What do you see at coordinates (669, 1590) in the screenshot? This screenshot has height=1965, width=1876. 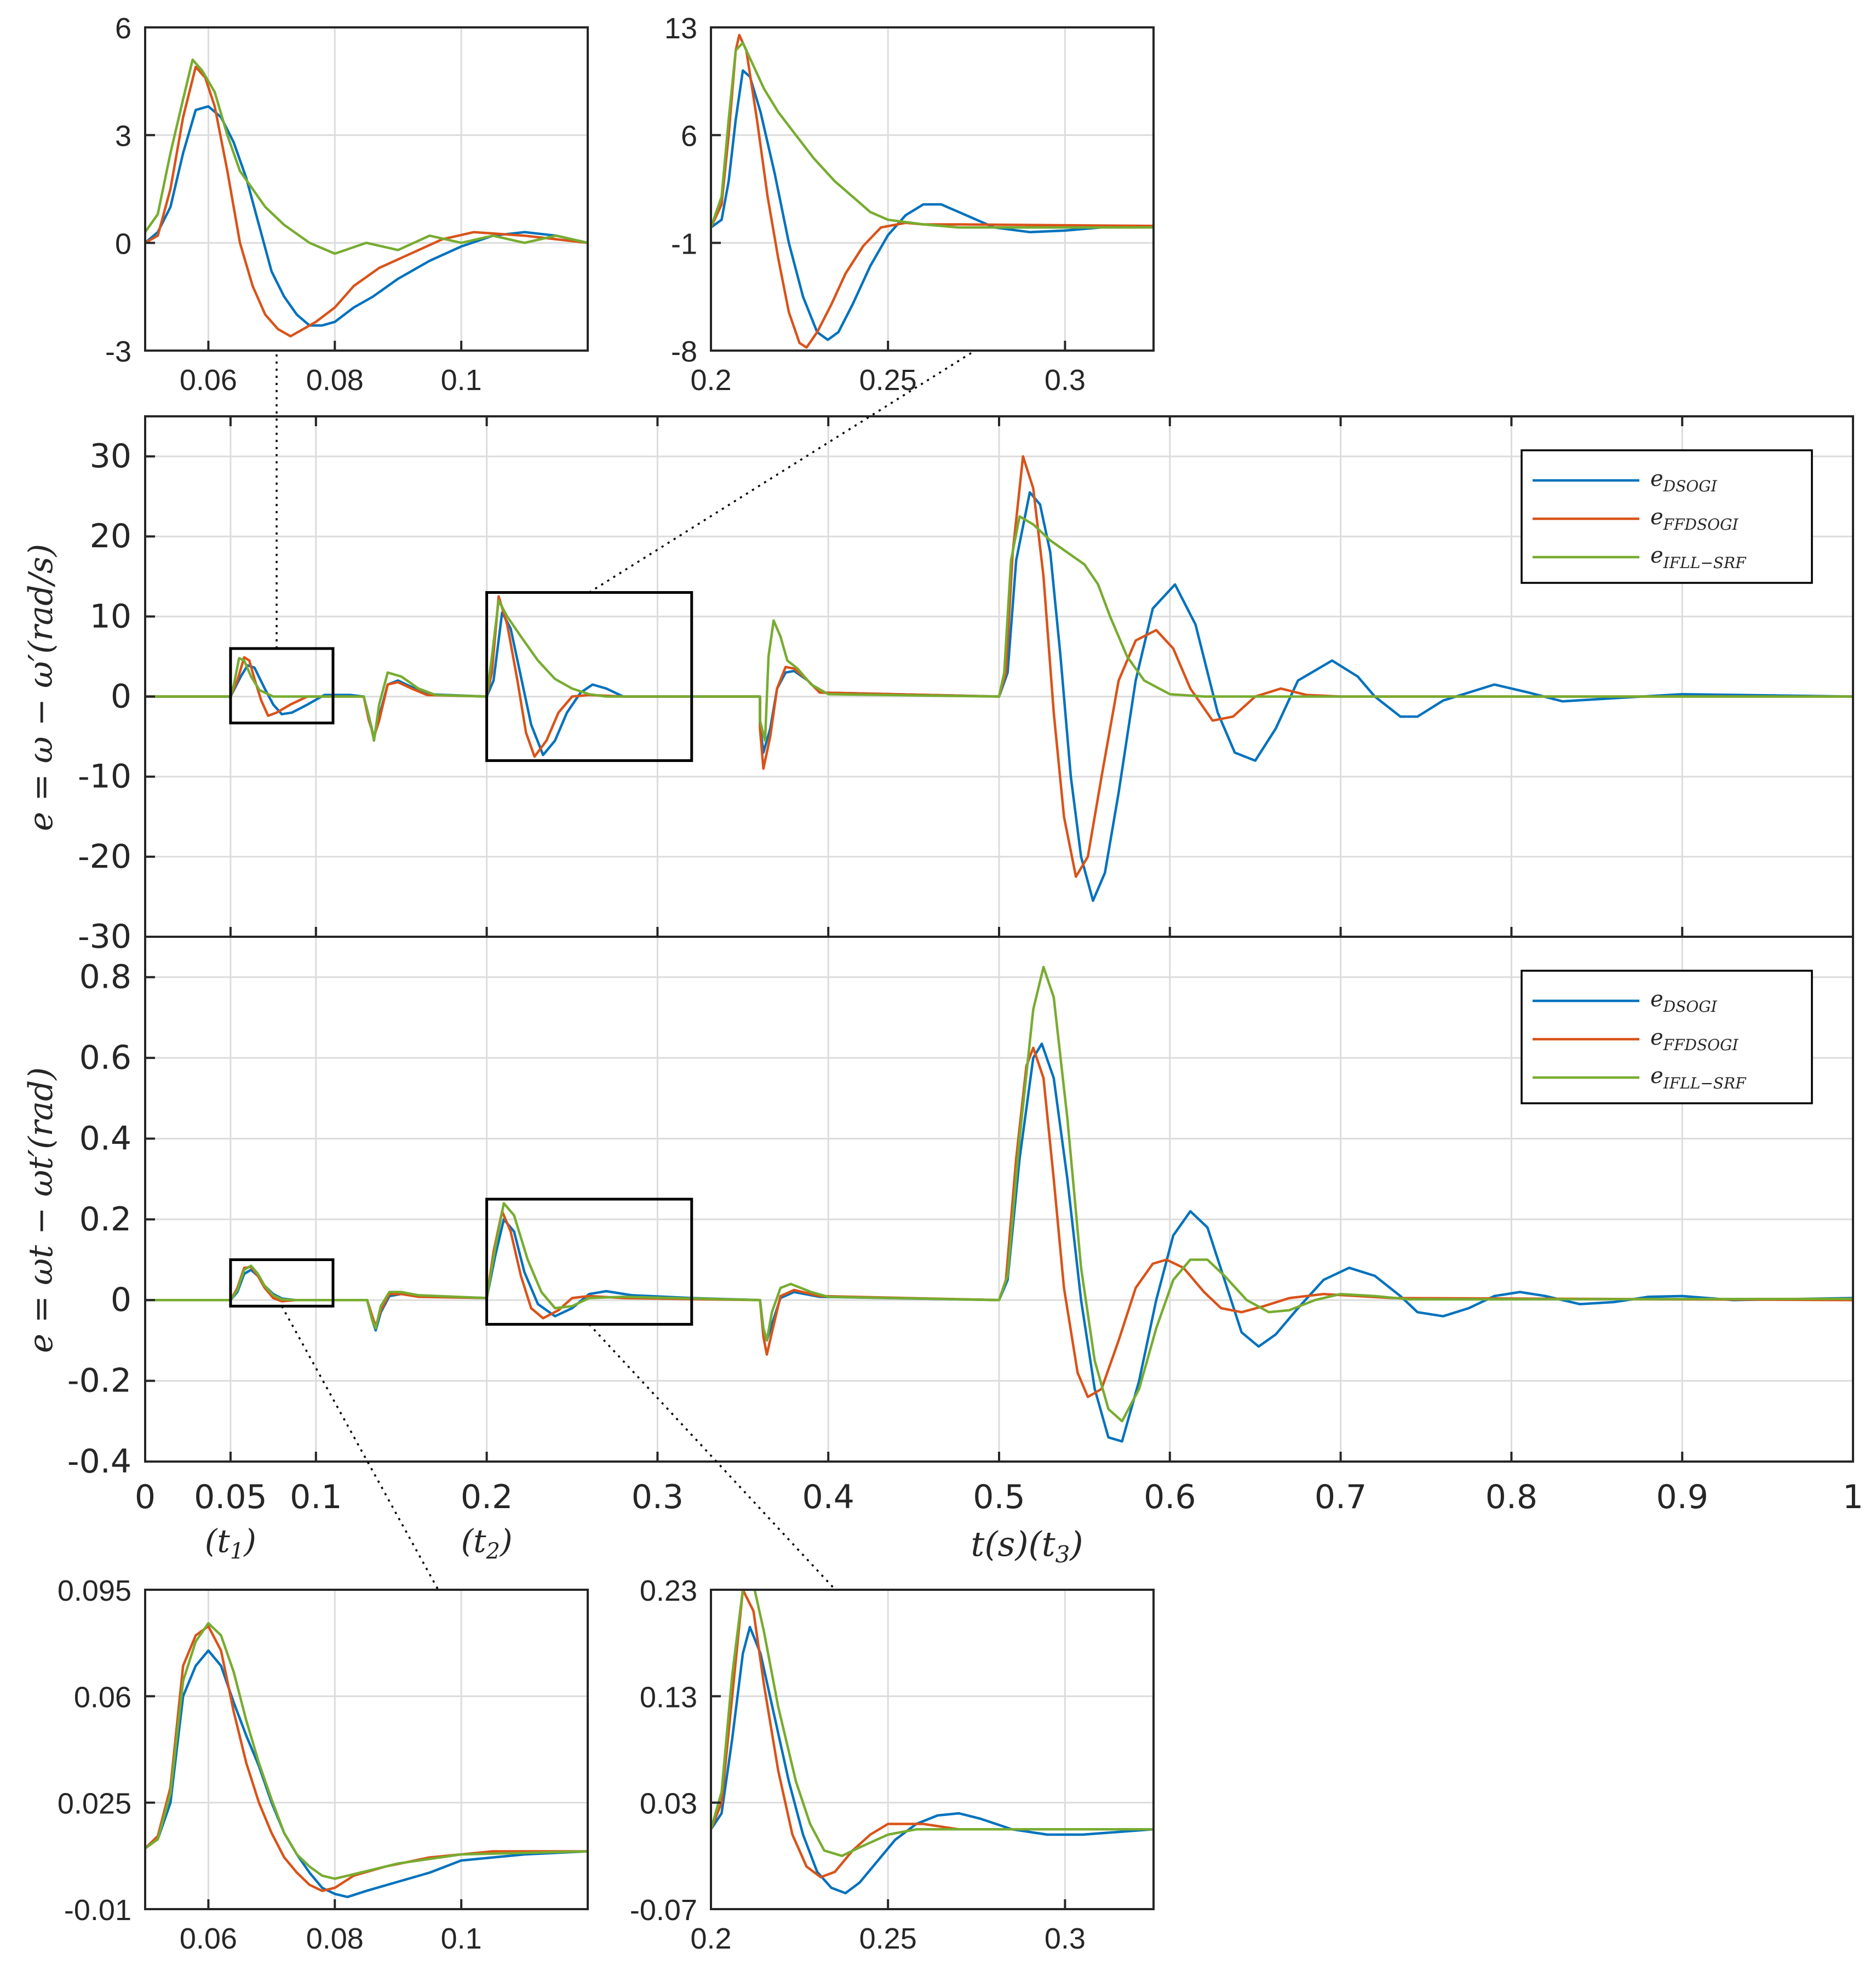 I see `y-tick-label: 0.23` at bounding box center [669, 1590].